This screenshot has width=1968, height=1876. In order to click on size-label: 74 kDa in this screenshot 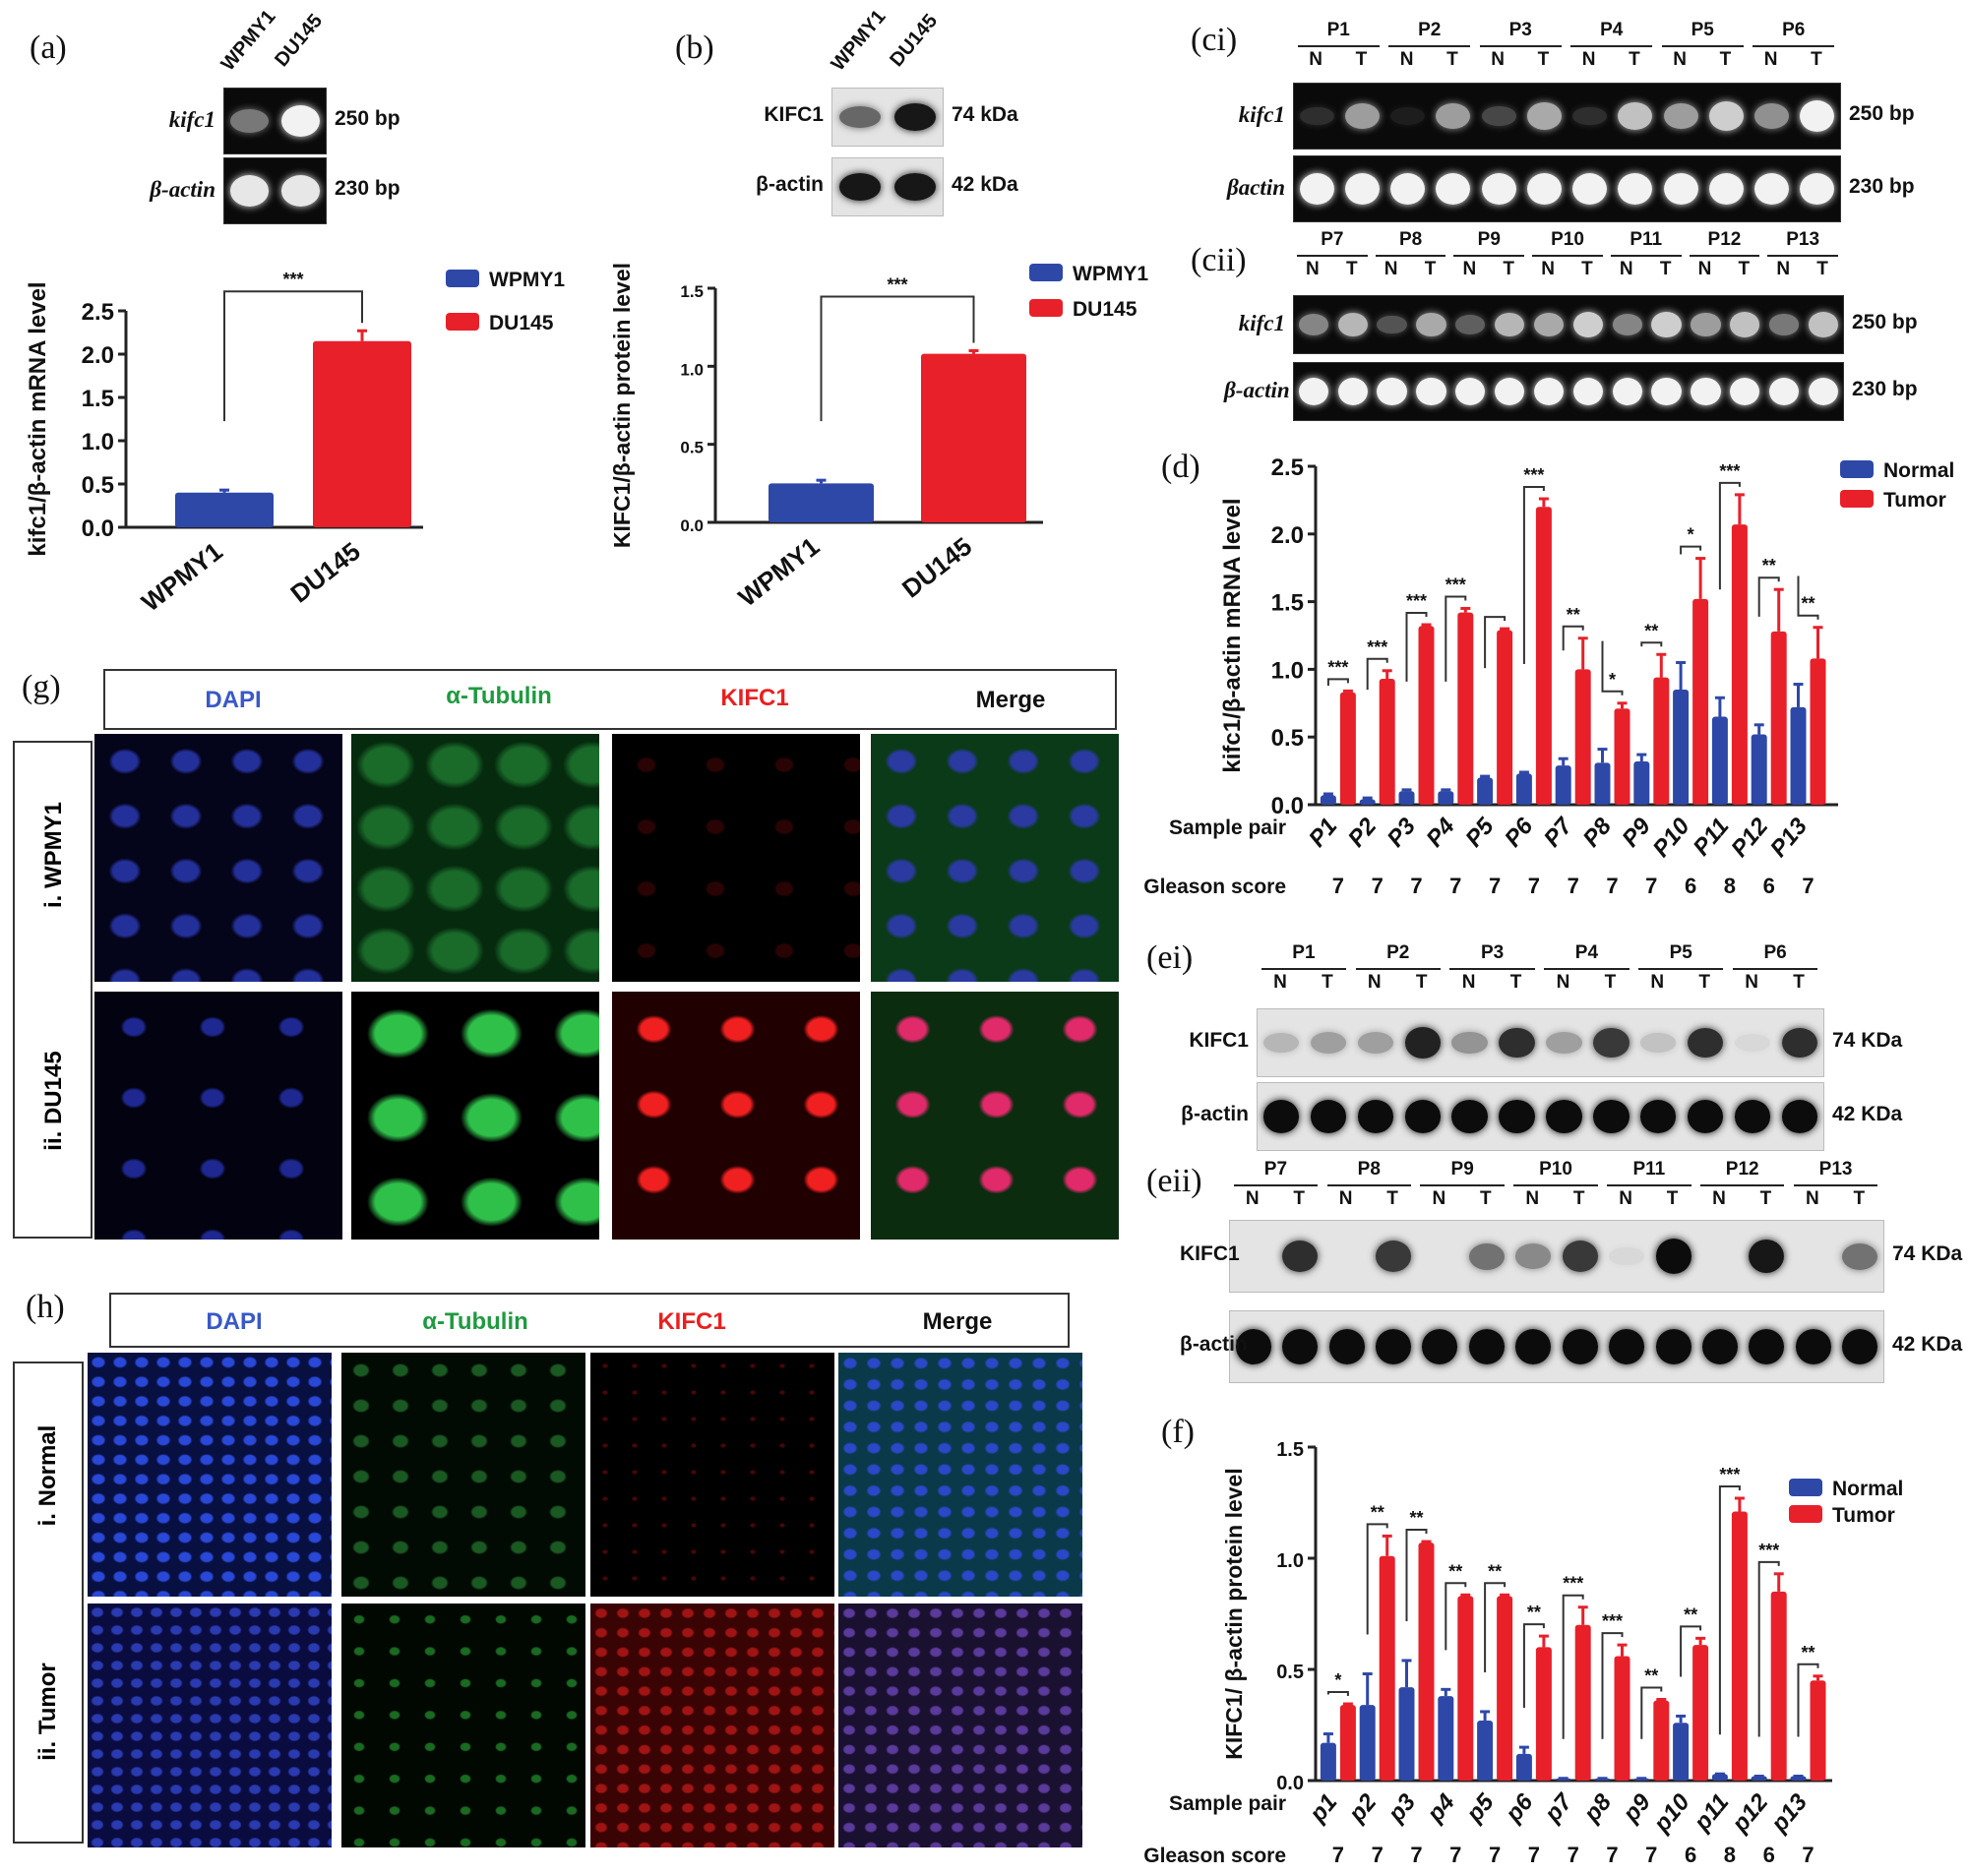, I will do `click(985, 114)`.